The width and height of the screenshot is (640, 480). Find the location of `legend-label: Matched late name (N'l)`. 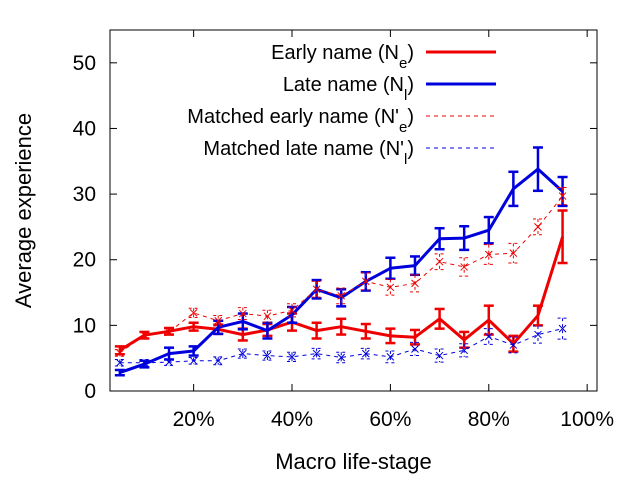

legend-label: Matched late name (N'l) is located at coordinates (308, 153).